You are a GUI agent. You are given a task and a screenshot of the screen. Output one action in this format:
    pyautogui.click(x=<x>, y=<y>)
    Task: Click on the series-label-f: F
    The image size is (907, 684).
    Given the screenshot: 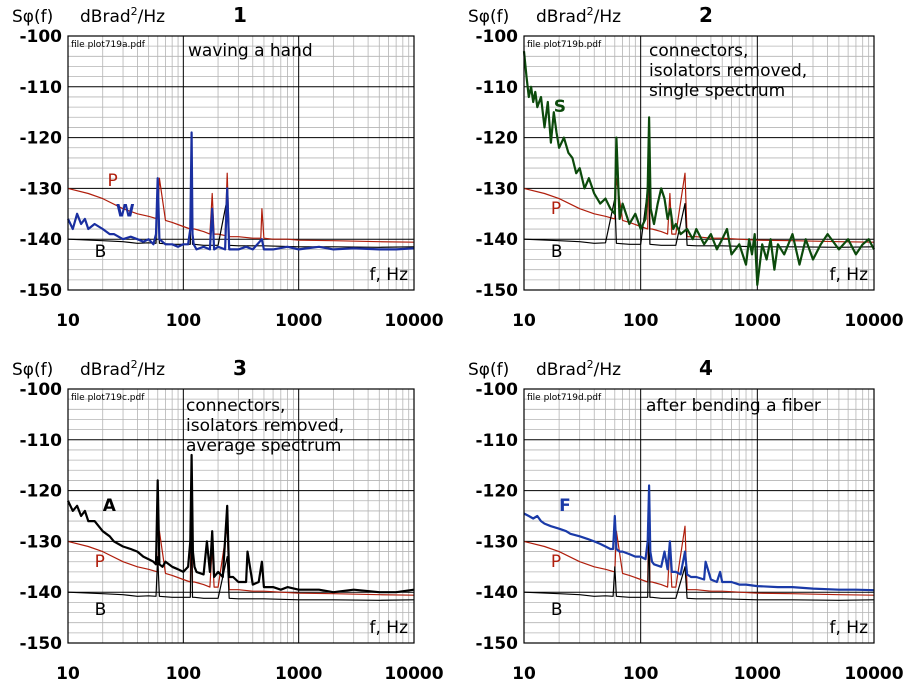 What is the action you would take?
    pyautogui.click(x=565, y=506)
    